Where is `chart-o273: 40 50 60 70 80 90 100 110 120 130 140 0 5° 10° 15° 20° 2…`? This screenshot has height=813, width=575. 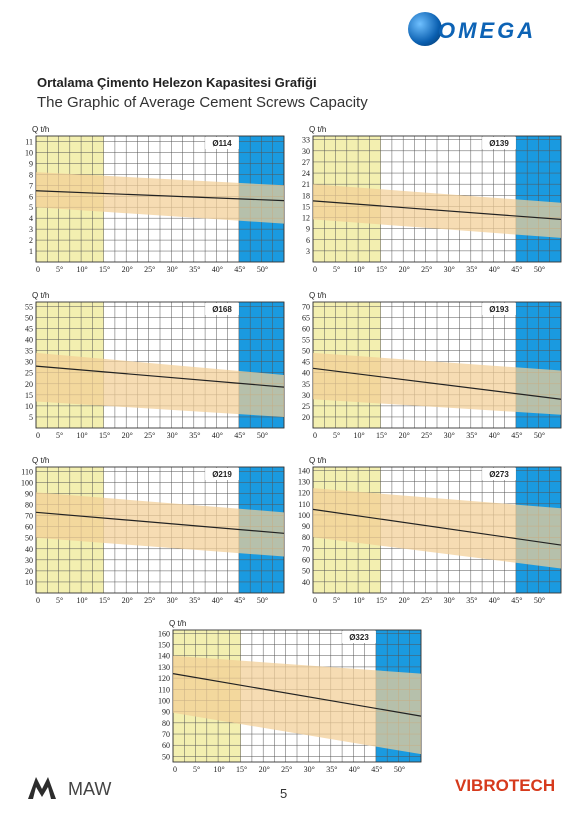 chart-o273: 40 50 60 70 80 90 100 110 120 130 140 0 5° 10° 15° 20° 2… is located at coordinates (427, 531).